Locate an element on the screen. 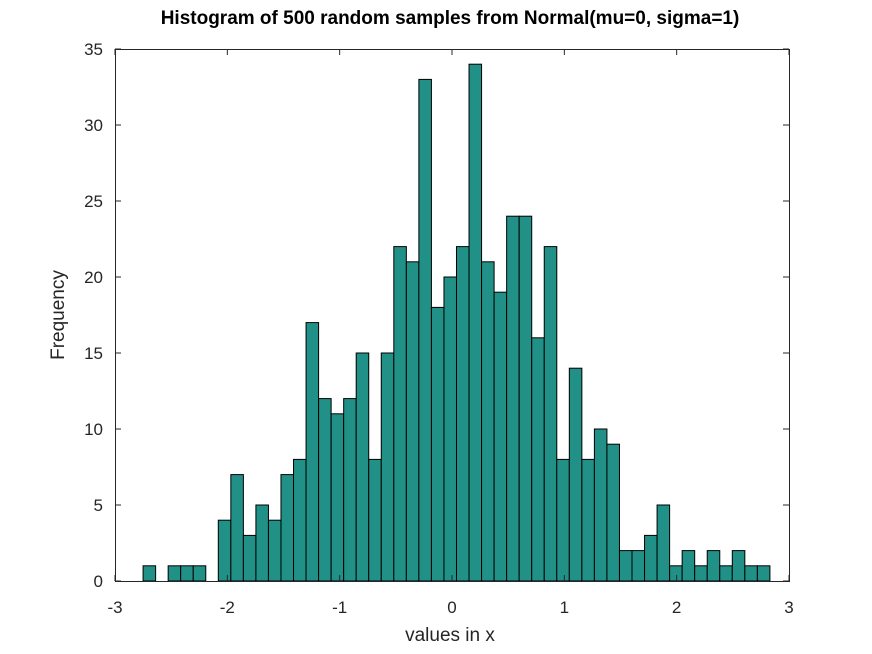  y-tick-label: 5 is located at coordinates (98, 505).